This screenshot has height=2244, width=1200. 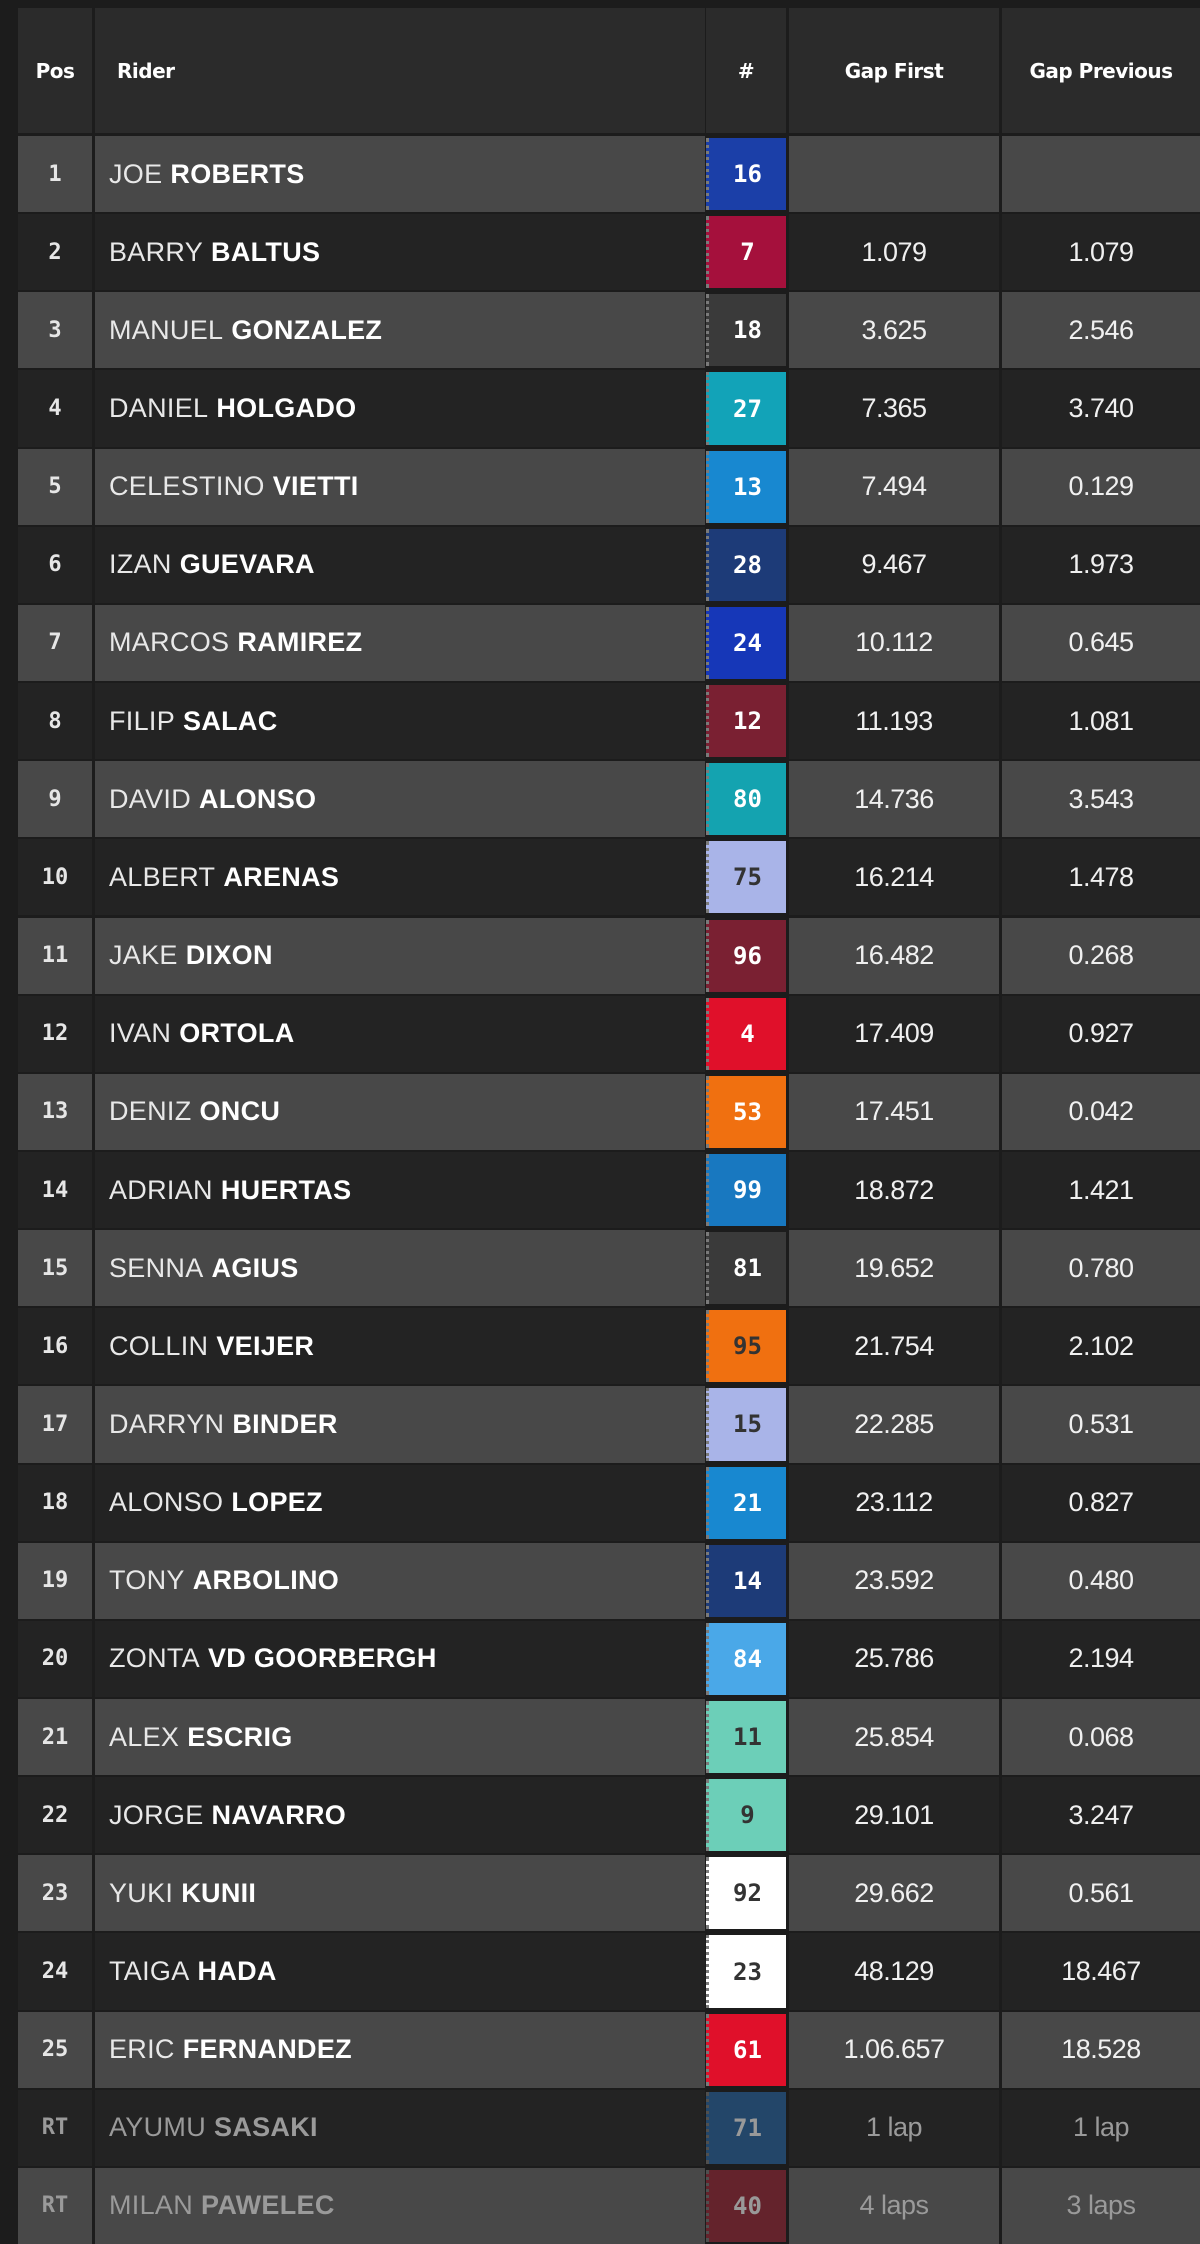 I want to click on table-row: 11 JAKE DIXON 96 16.482 0.268, so click(x=600, y=955).